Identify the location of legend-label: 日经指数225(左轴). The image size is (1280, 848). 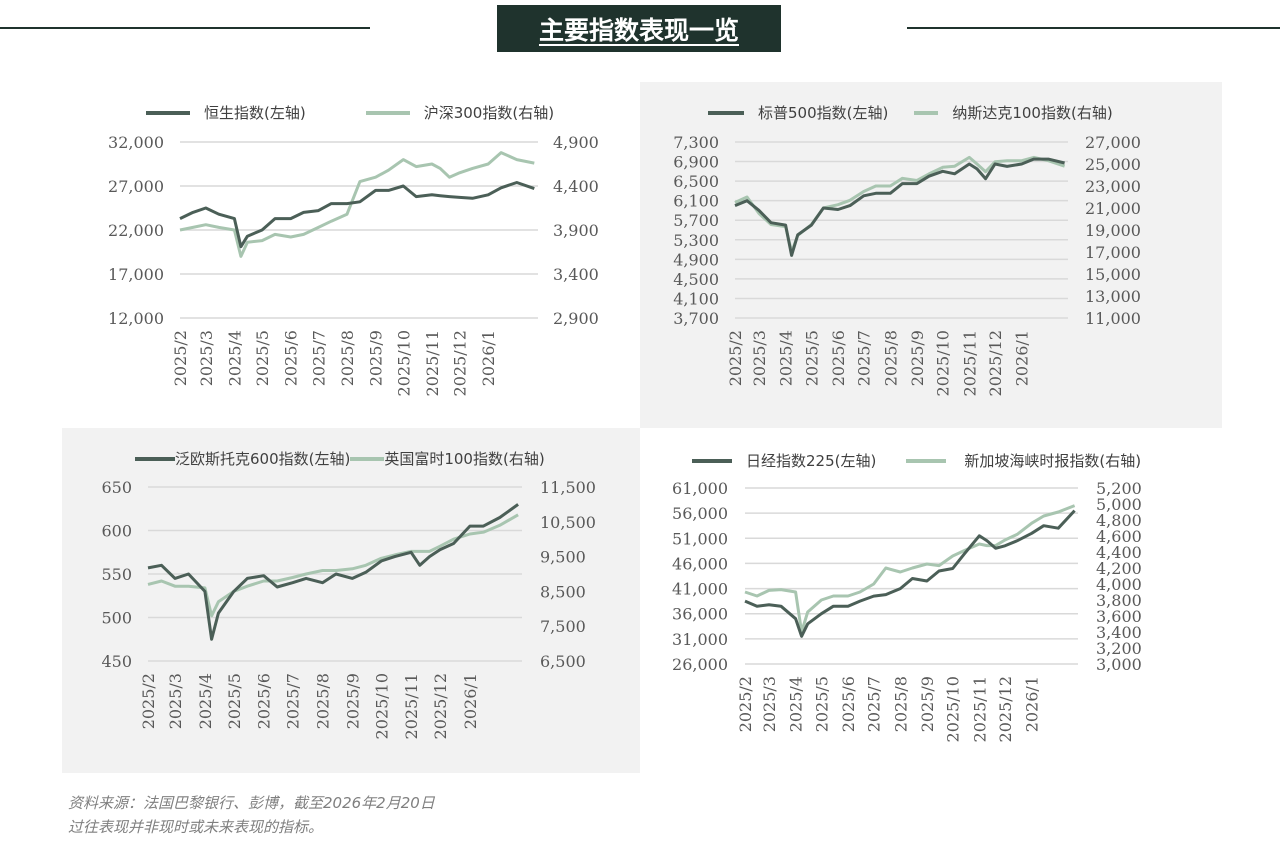
(811, 461).